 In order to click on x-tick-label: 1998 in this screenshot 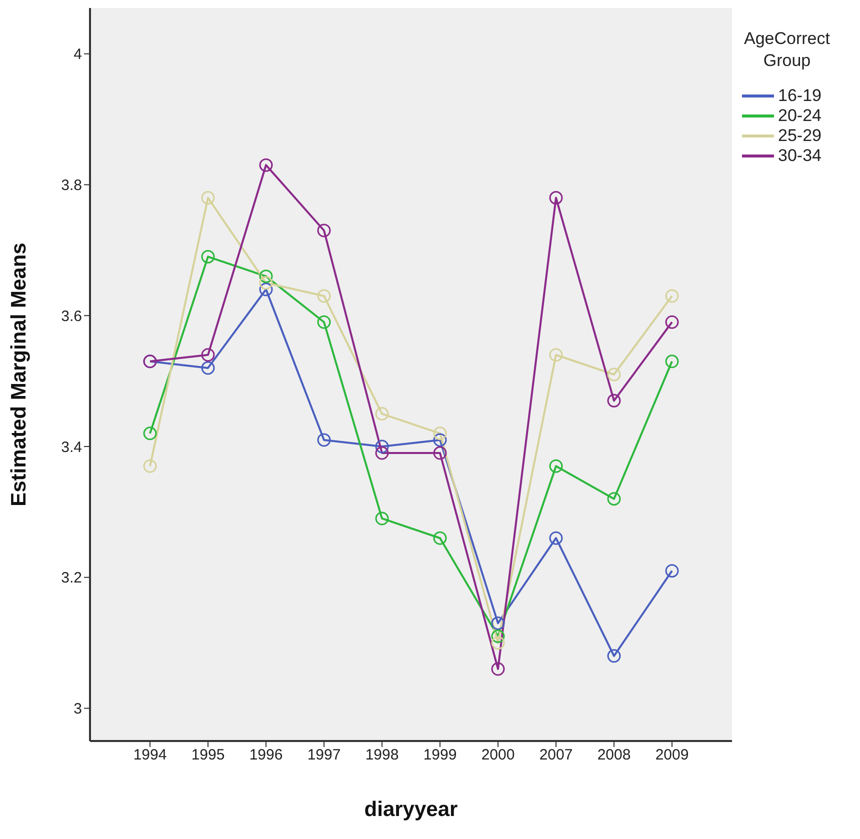, I will do `click(382, 755)`.